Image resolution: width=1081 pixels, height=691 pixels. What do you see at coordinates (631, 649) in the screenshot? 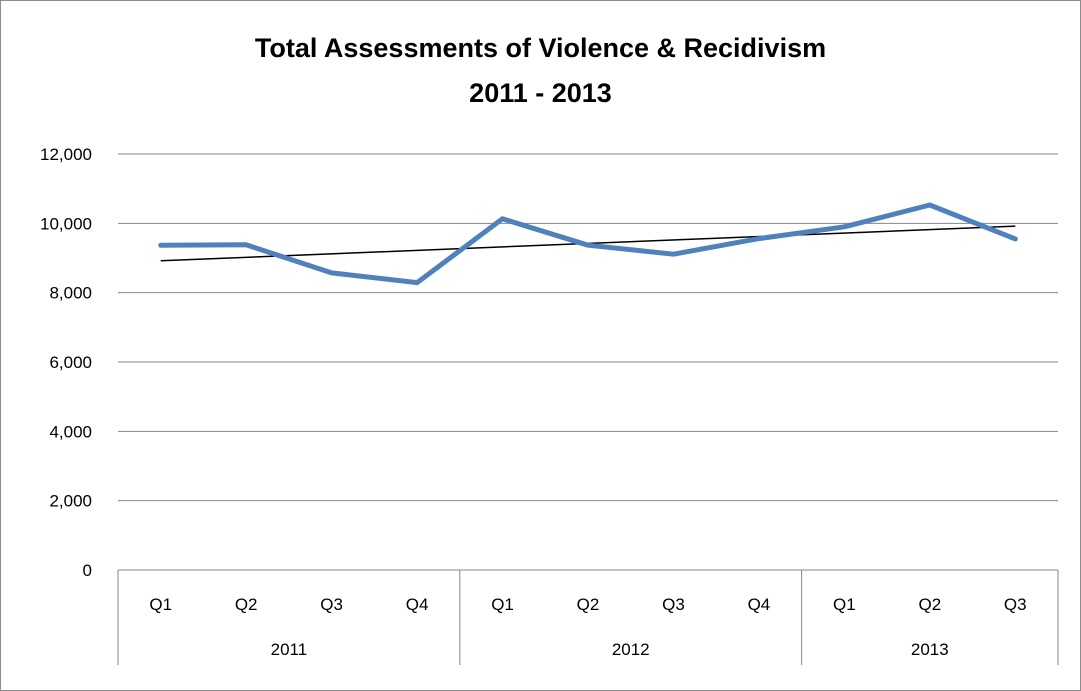
I see `x-group-label: 2012` at bounding box center [631, 649].